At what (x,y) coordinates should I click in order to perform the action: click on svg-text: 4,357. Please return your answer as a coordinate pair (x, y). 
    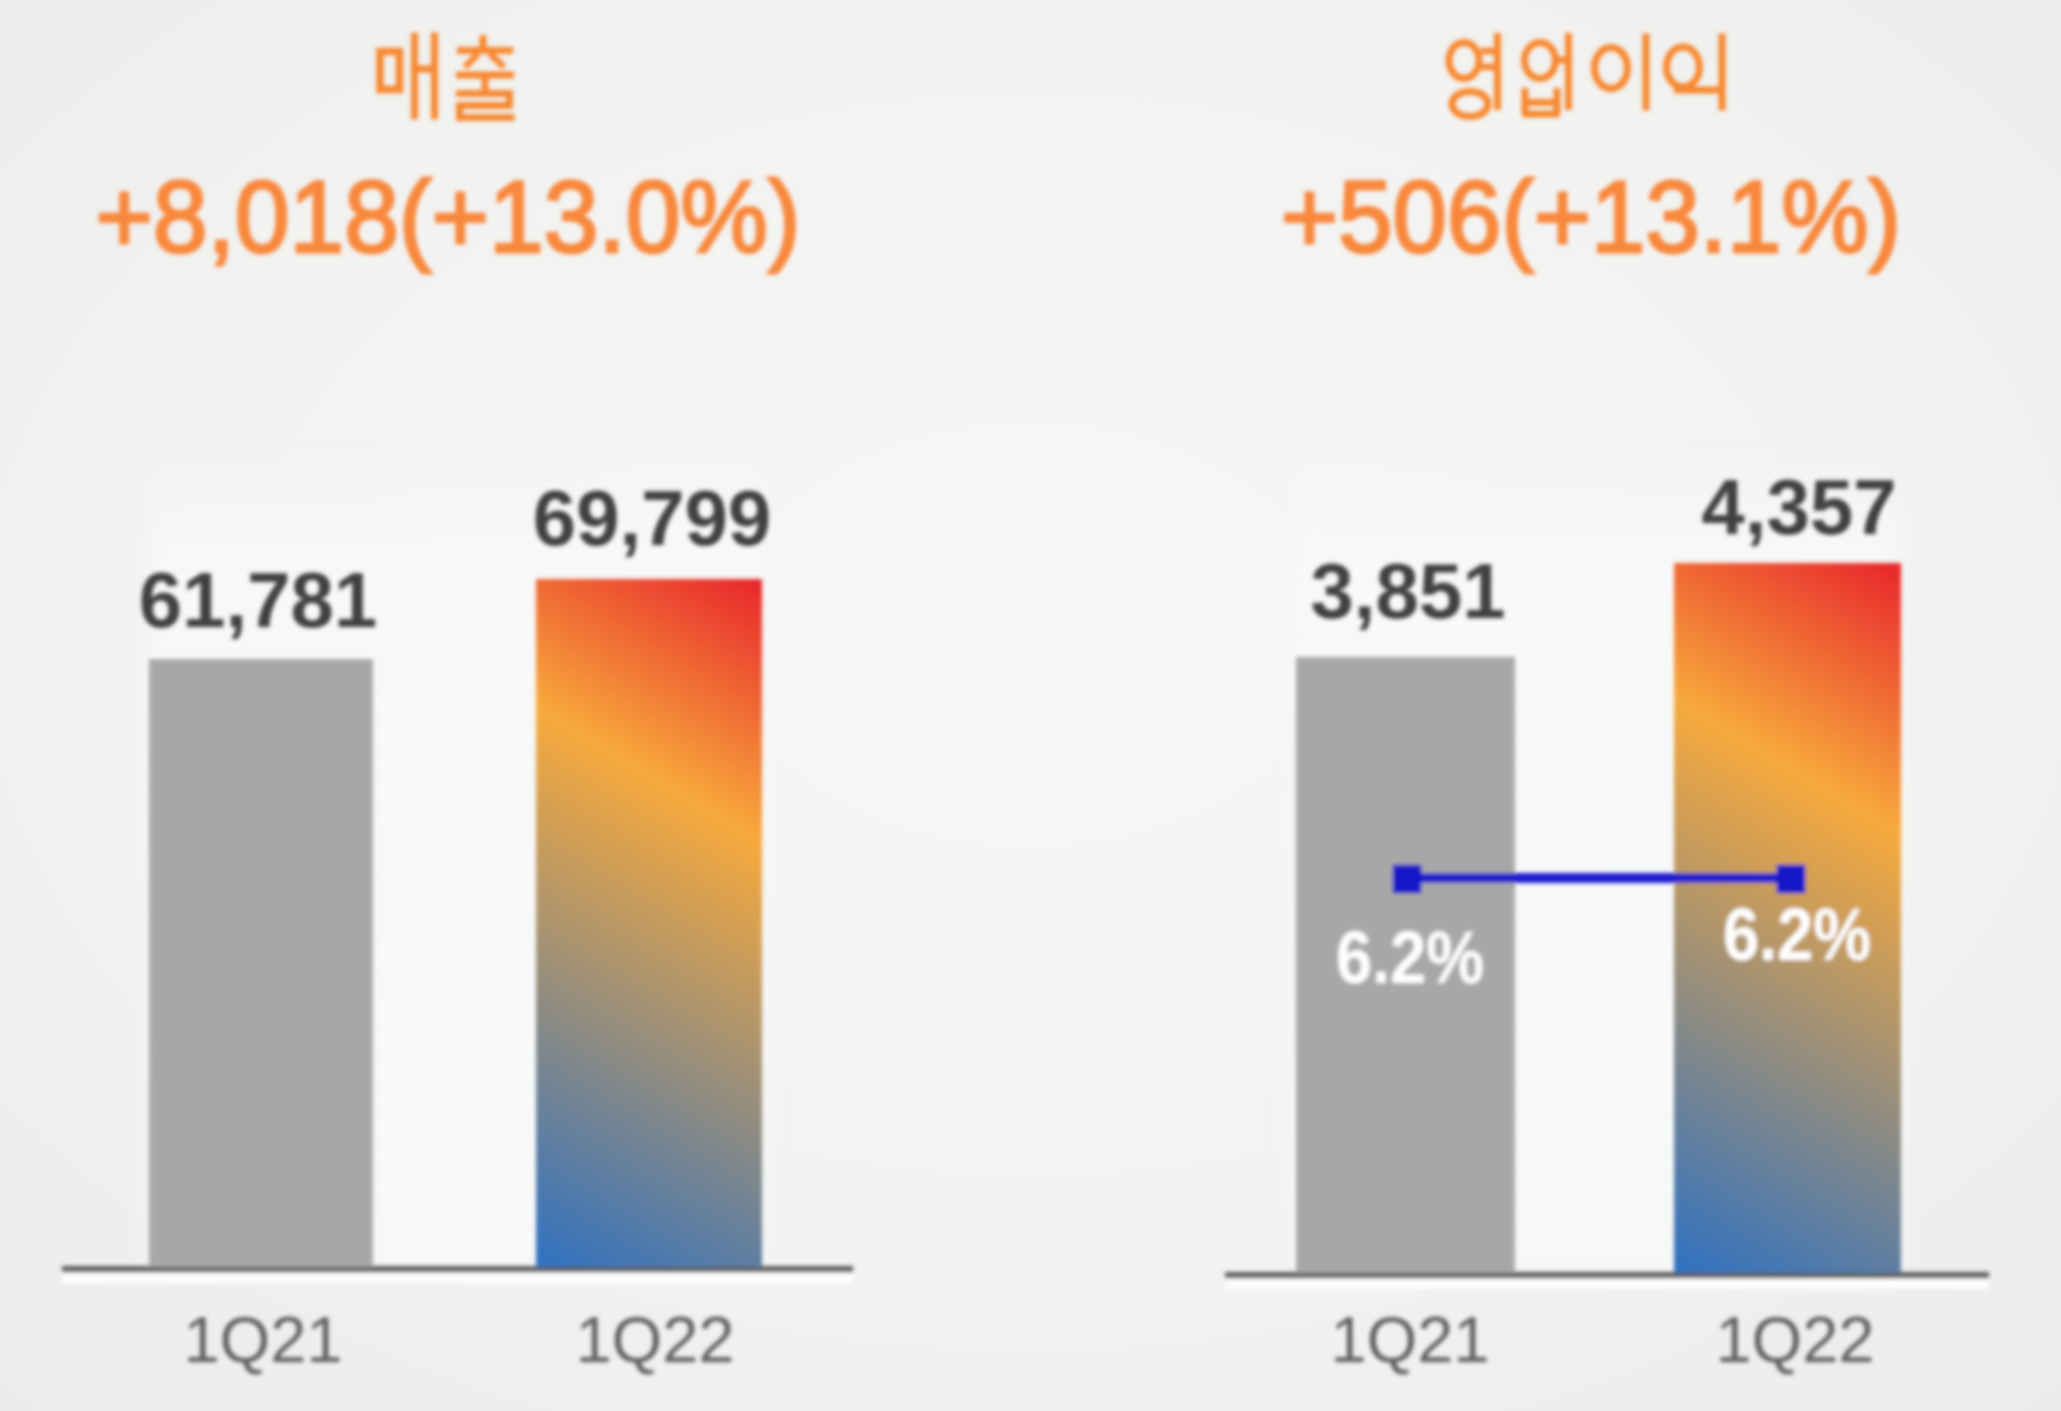
    Looking at the image, I should click on (1798, 507).